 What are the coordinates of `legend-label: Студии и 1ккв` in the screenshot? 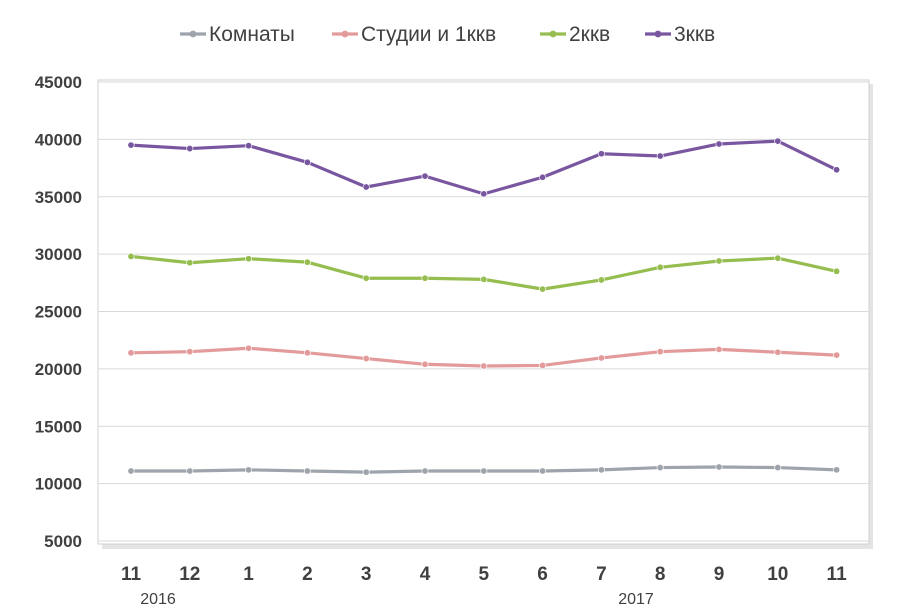 It's located at (428, 34).